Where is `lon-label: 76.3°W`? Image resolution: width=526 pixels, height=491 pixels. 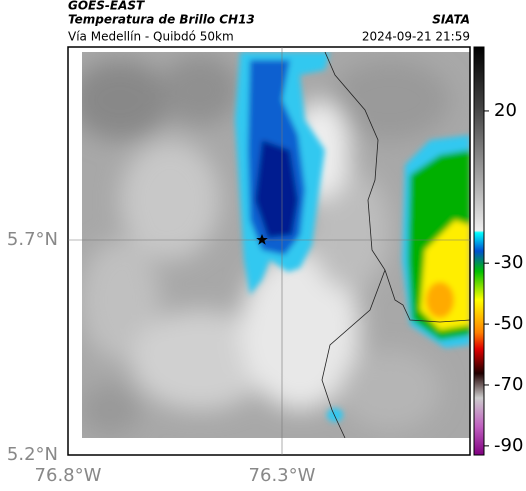
lon-label: 76.3°W is located at coordinates (282, 475).